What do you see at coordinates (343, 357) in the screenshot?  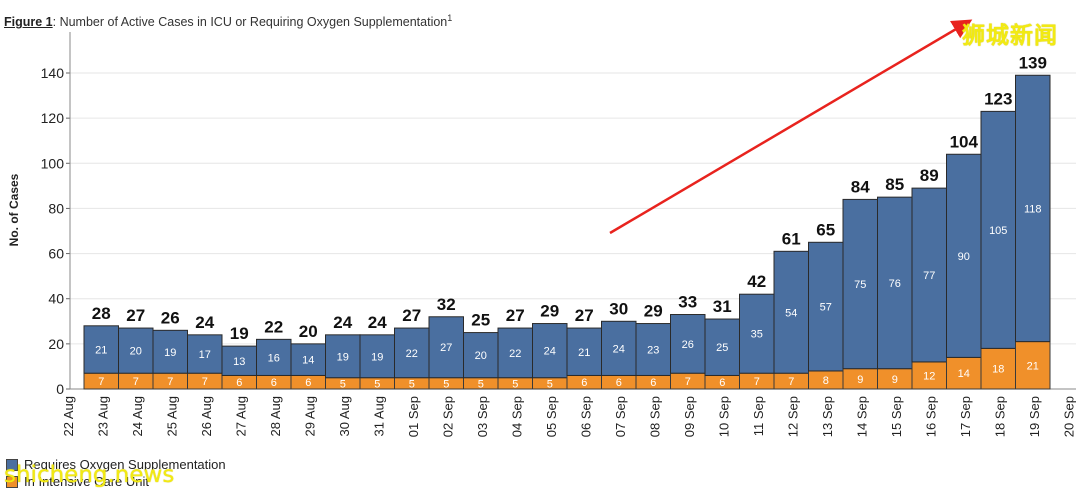 I see `data-label-oxygen: 19` at bounding box center [343, 357].